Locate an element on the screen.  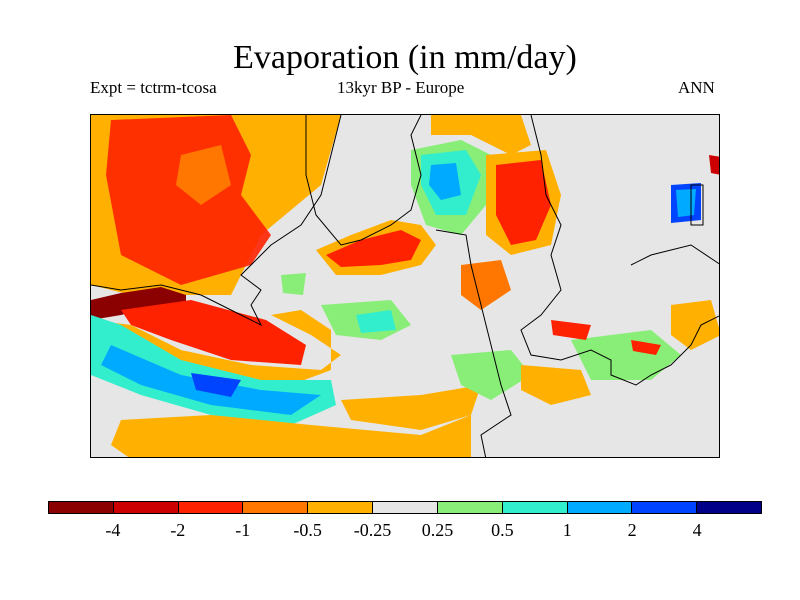
experiment-label: Expt = tctrm-tcosa is located at coordinates (153, 87).